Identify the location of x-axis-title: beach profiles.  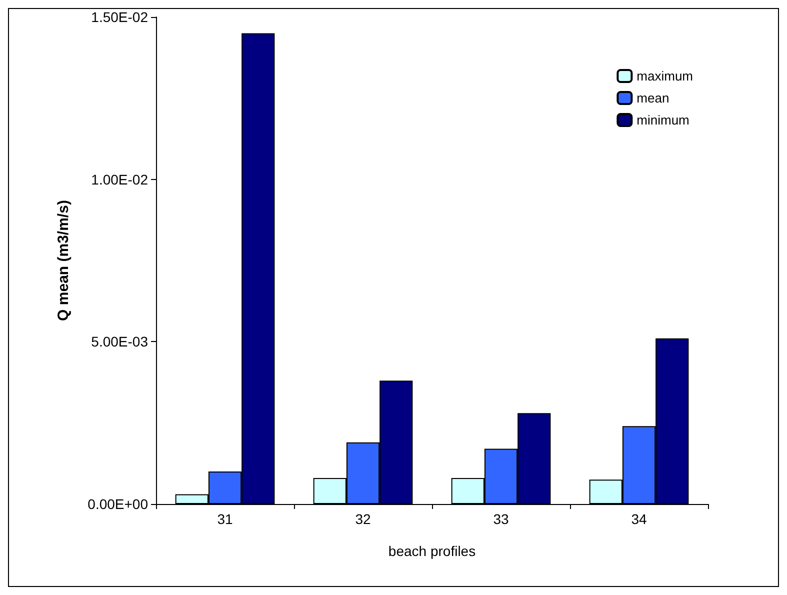
(432, 551).